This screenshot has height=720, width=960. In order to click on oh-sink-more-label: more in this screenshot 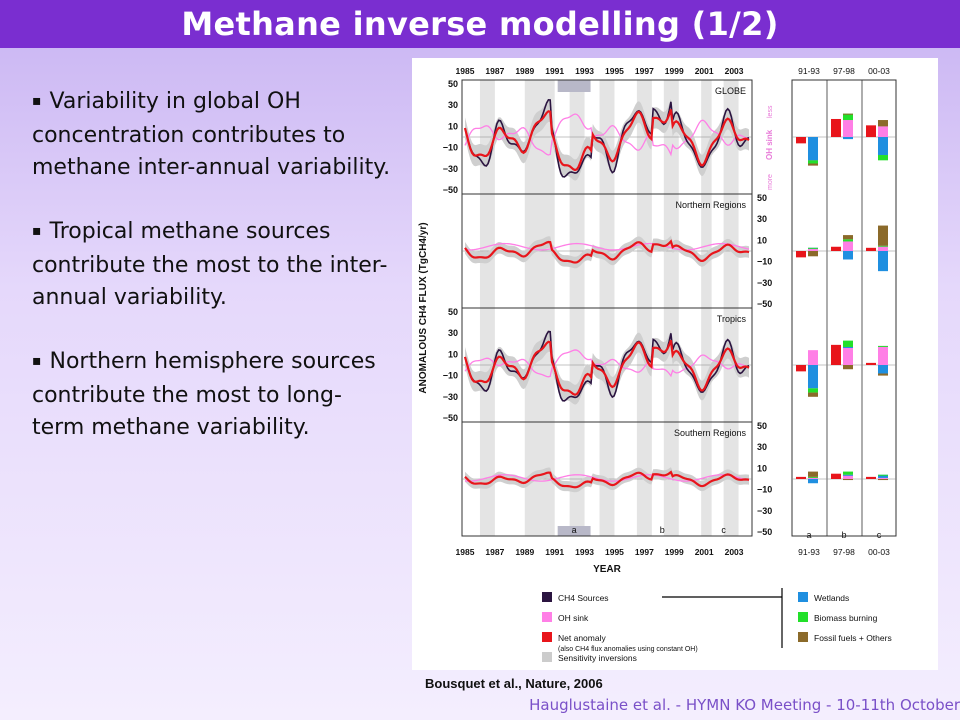, I will do `click(770, 182)`.